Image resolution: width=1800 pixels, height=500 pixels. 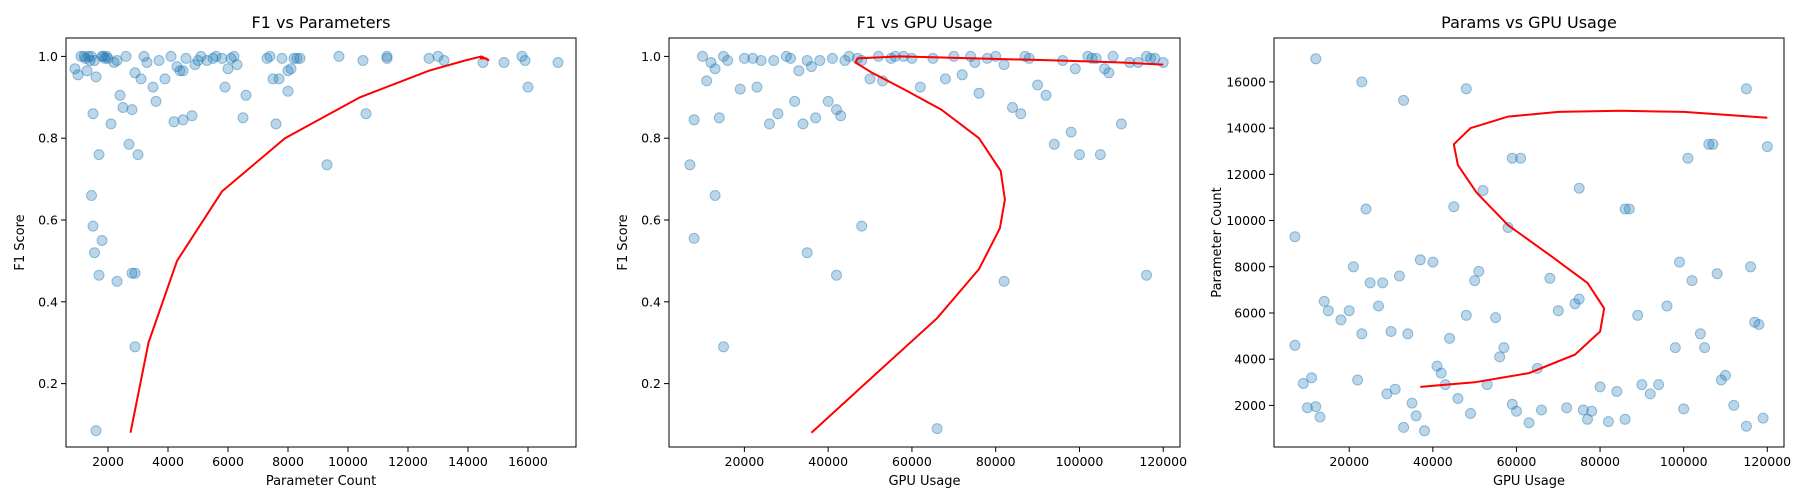 What do you see at coordinates (1250, 405) in the screenshot?
I see `y-tick-label: 2000` at bounding box center [1250, 405].